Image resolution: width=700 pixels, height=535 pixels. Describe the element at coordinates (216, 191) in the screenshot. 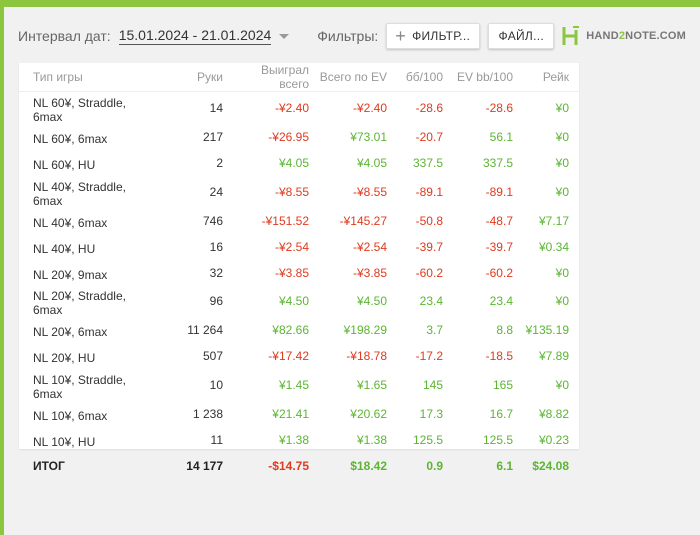

I see `cell-hands: 24` at that location.